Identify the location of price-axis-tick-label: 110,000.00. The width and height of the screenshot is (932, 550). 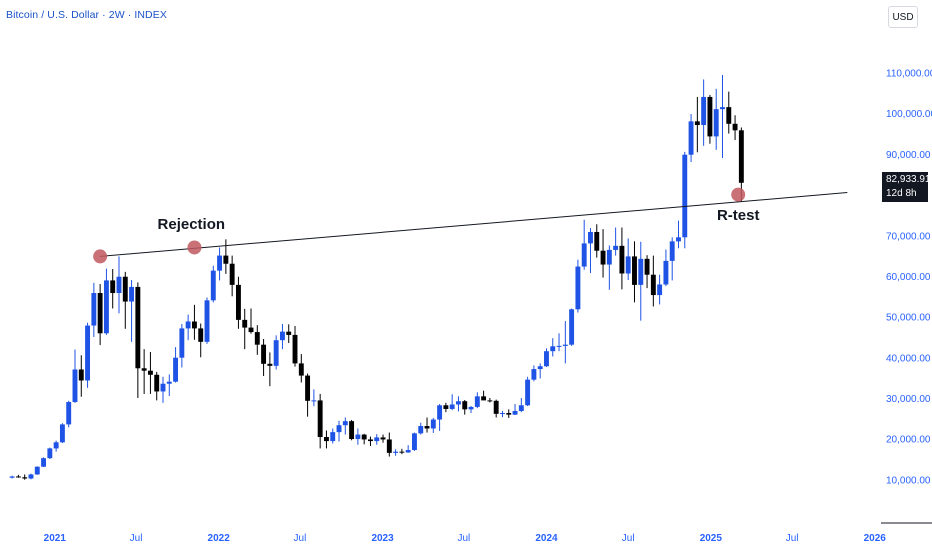
(909, 74).